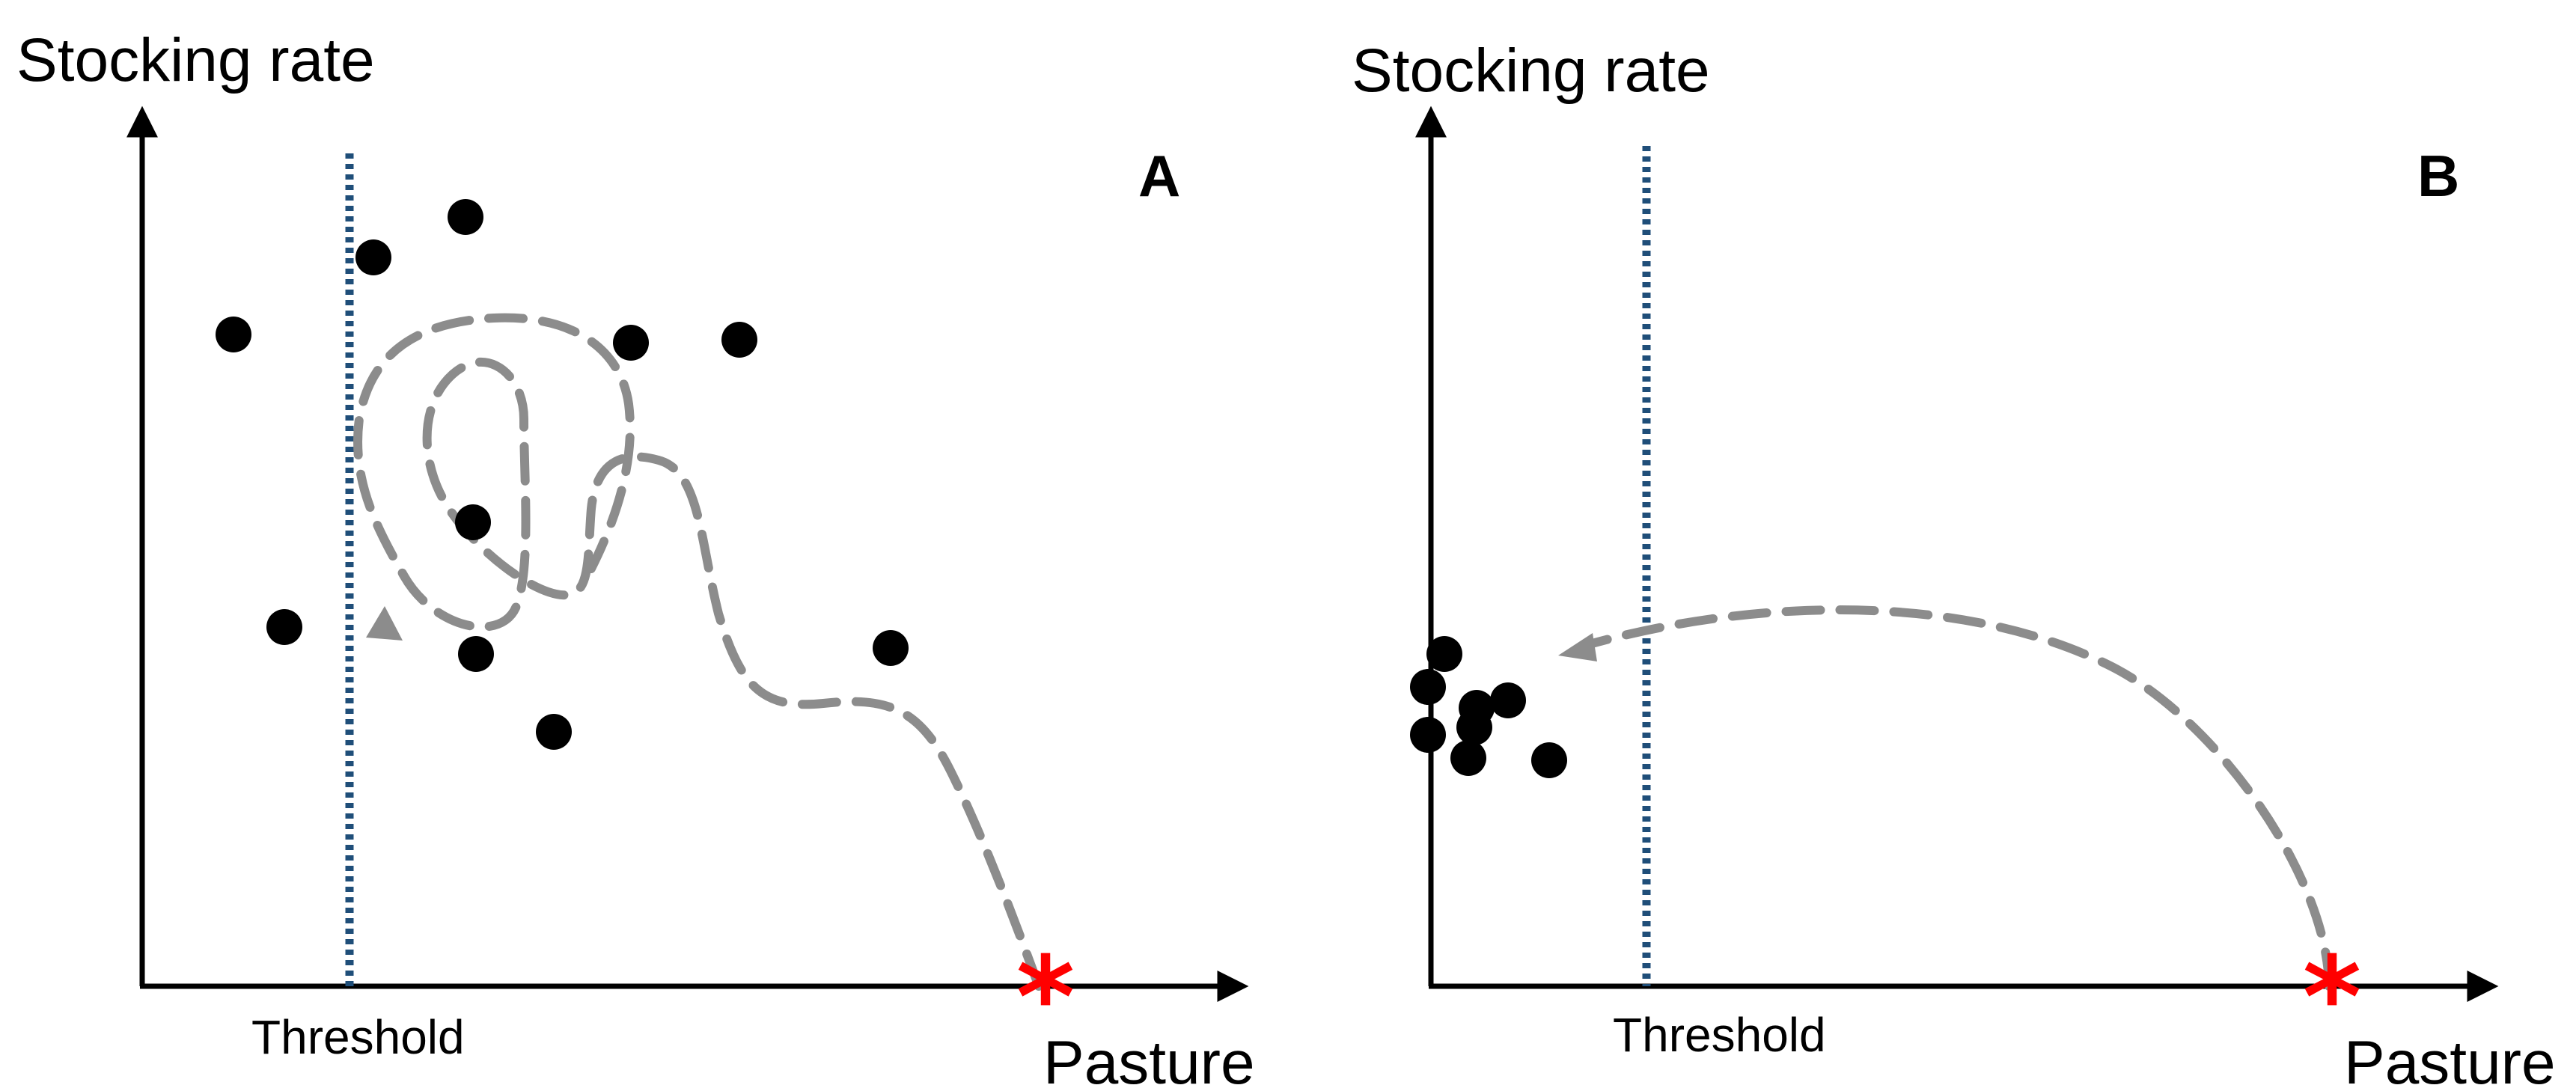 The image size is (2576, 1091). I want to click on panel-a-letter: A, so click(1159, 176).